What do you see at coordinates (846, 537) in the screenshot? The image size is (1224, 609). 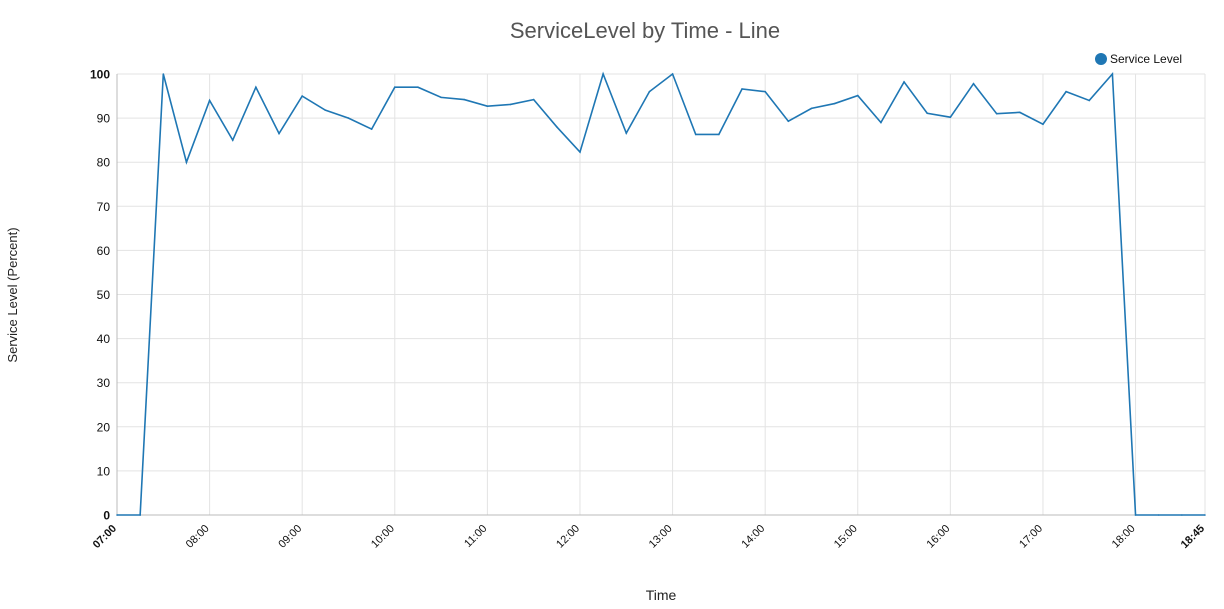 I see `x-tick-label: 15:00` at bounding box center [846, 537].